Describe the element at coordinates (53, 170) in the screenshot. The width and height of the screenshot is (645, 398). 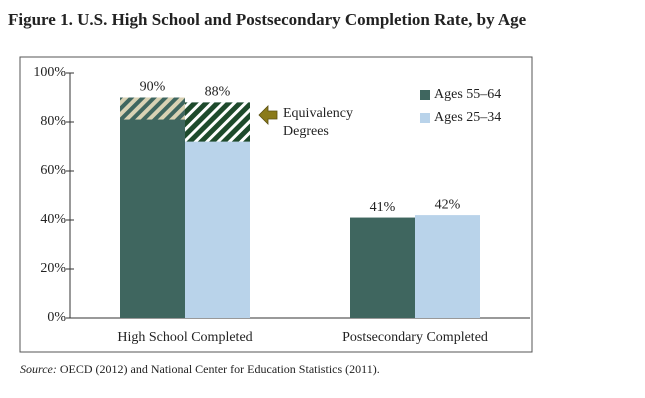
I see `y-tick-label: 60%` at that location.